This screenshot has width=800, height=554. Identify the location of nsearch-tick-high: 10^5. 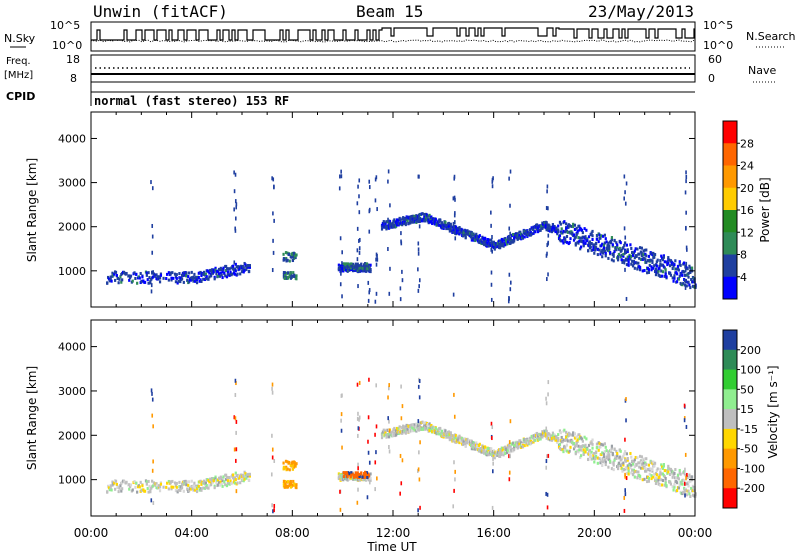
(718, 25).